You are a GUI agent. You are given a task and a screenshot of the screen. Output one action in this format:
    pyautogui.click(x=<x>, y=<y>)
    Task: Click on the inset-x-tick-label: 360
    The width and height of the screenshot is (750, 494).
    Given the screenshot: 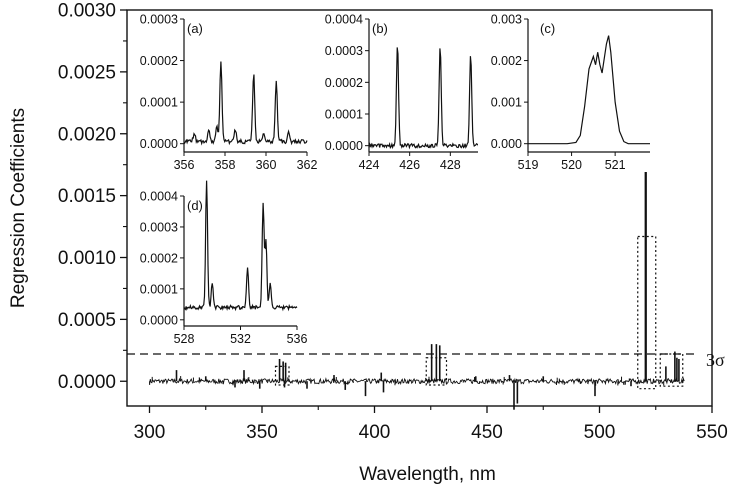 What is the action you would take?
    pyautogui.click(x=266, y=165)
    